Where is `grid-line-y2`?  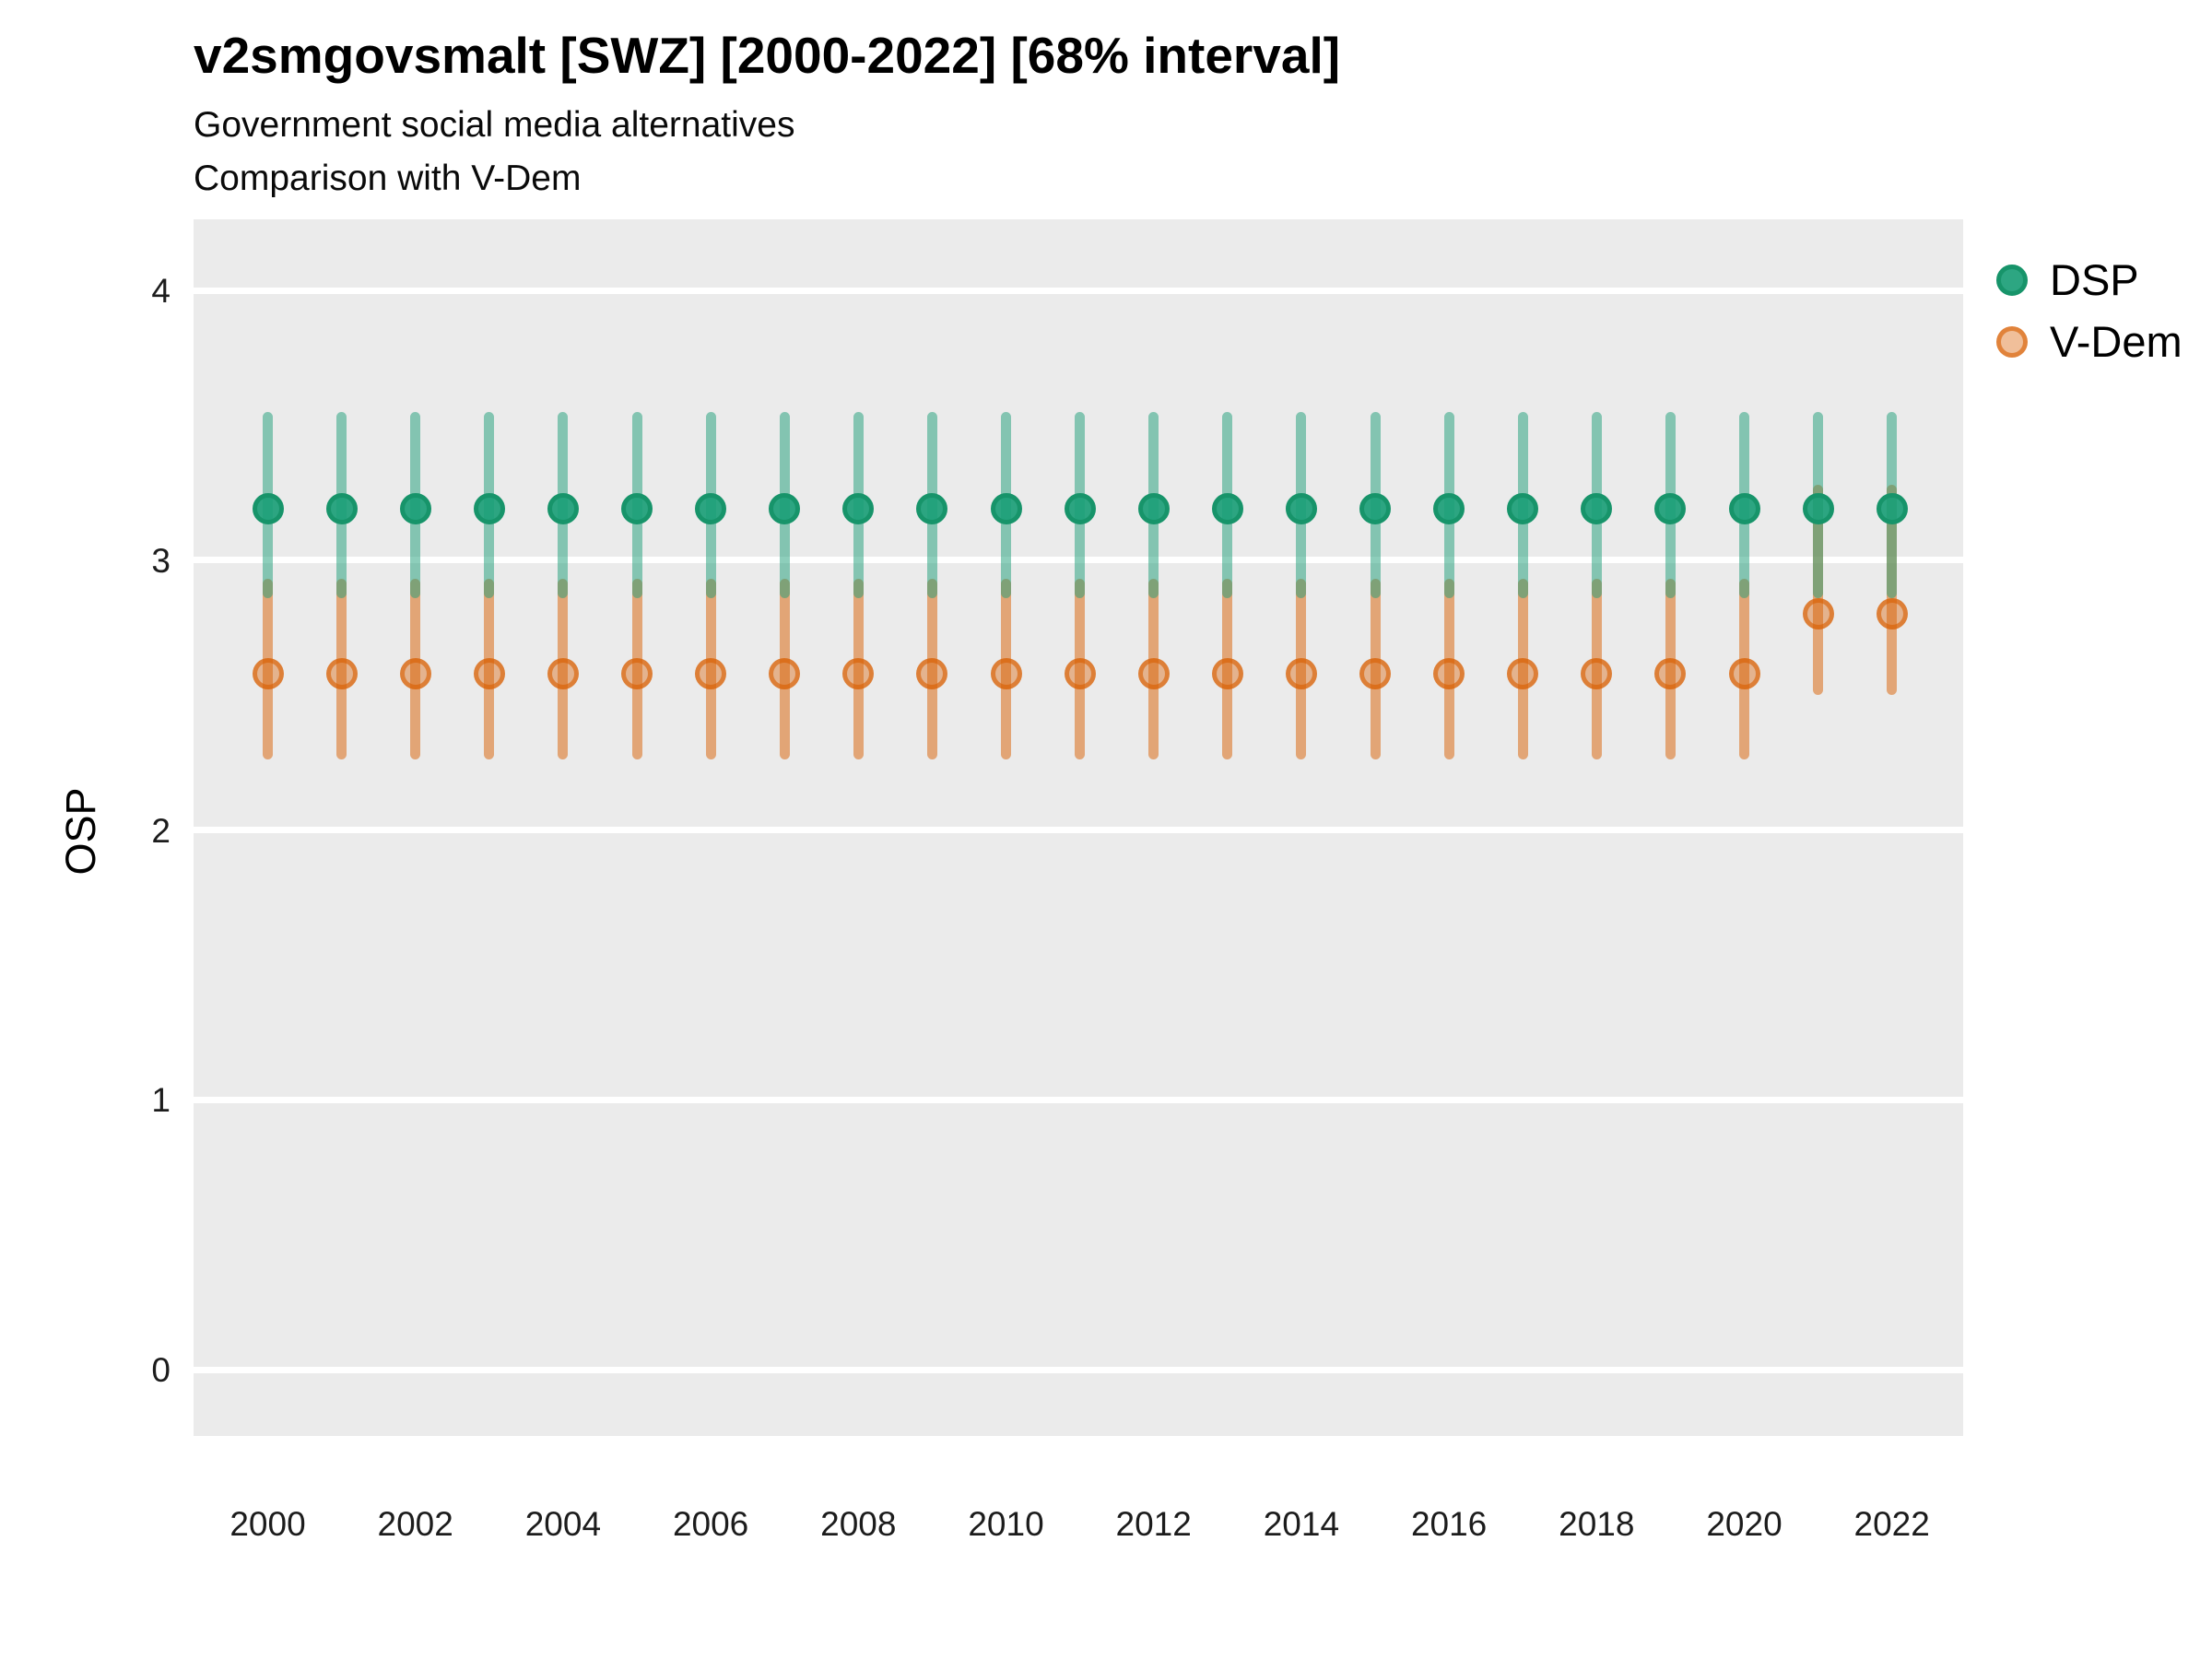 grid-line-y2 is located at coordinates (1078, 830).